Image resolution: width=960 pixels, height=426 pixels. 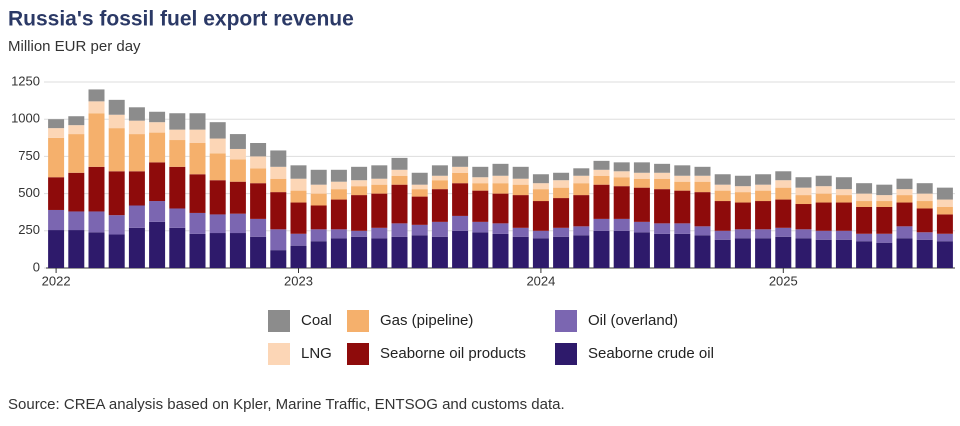 What do you see at coordinates (29, 155) in the screenshot?
I see `y-tick-label: 750` at bounding box center [29, 155].